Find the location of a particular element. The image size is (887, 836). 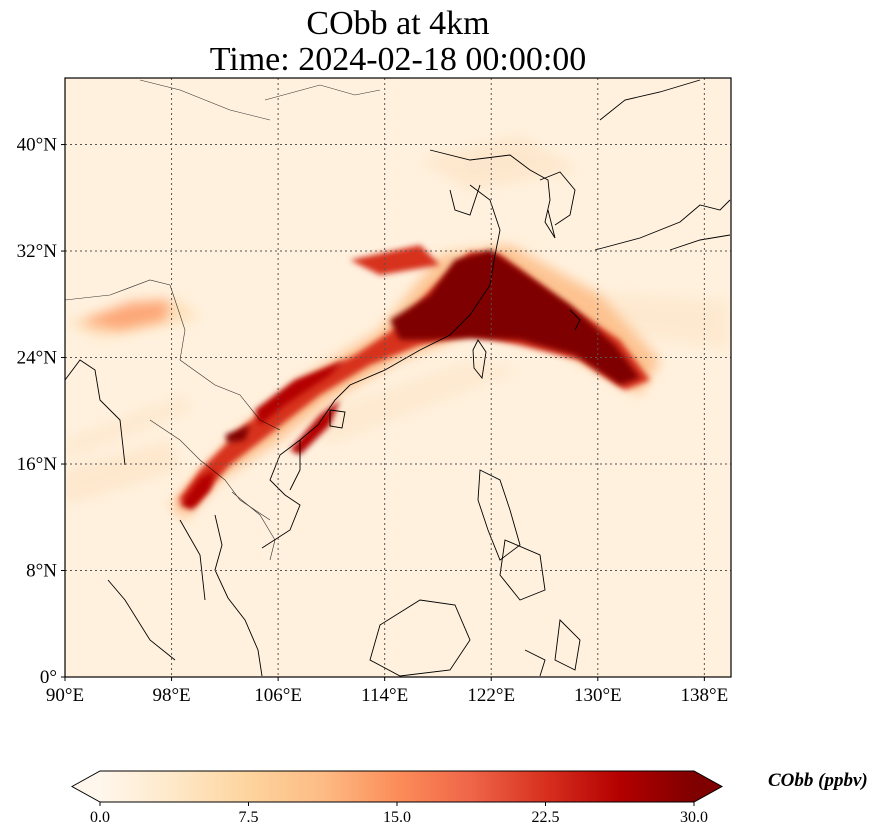

colorbar-gradient is located at coordinates (397, 786).